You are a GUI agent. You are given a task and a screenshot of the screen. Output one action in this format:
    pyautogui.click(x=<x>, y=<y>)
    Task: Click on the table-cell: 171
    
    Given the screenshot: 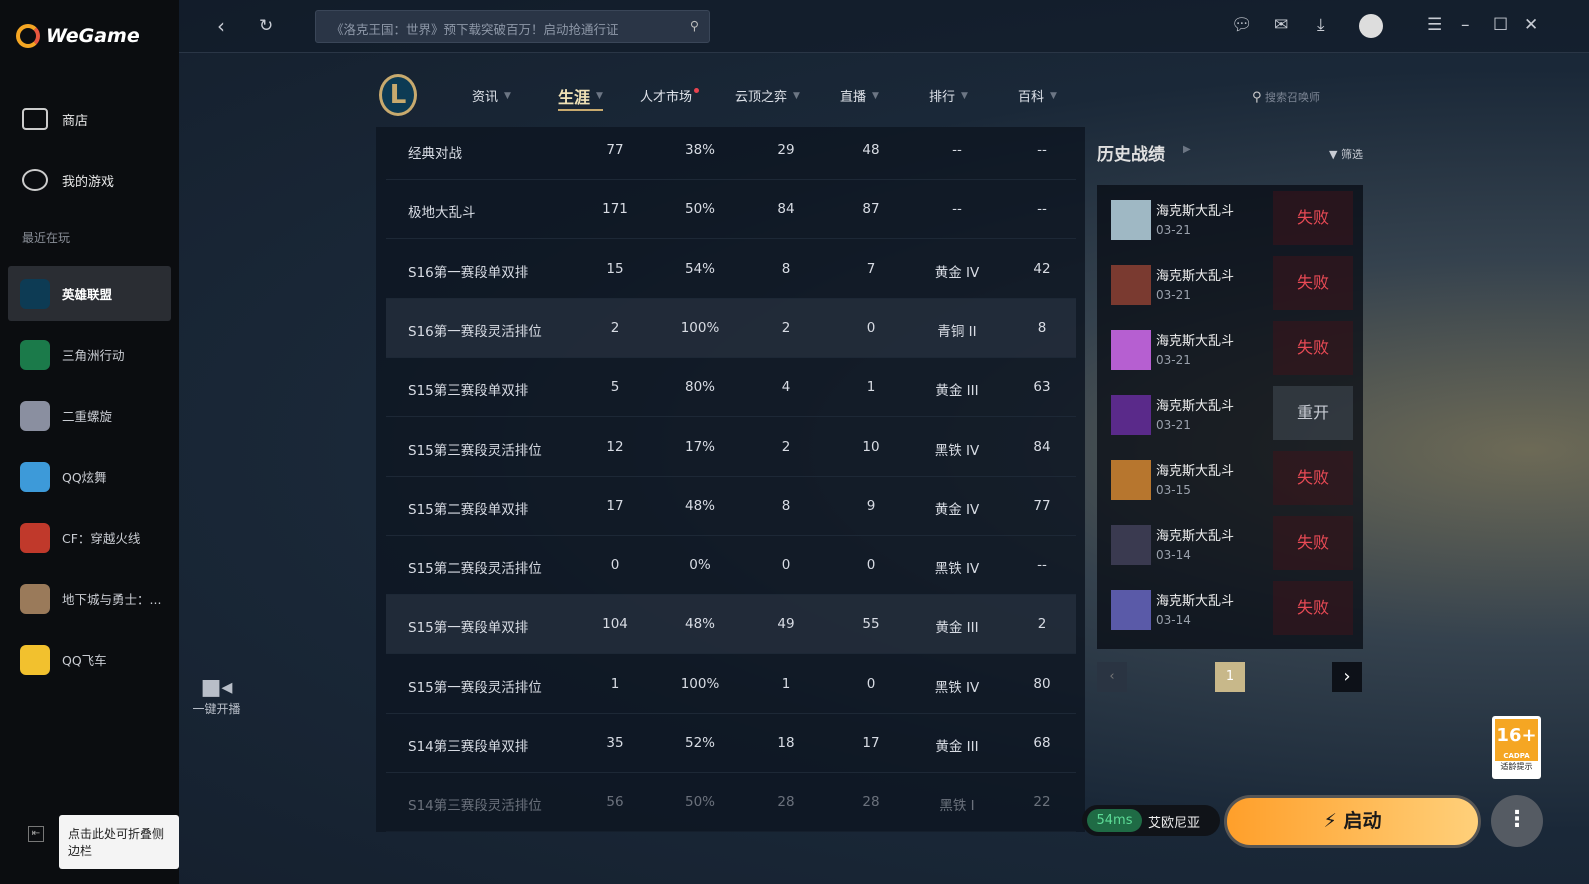 What is the action you would take?
    pyautogui.click(x=615, y=209)
    